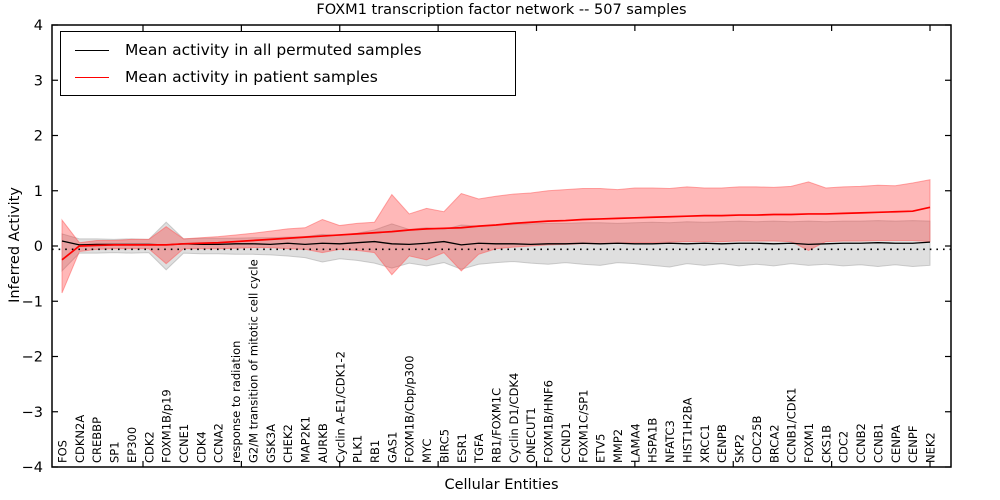  I want to click on x-category-label: CDKN2A, so click(80, 439).